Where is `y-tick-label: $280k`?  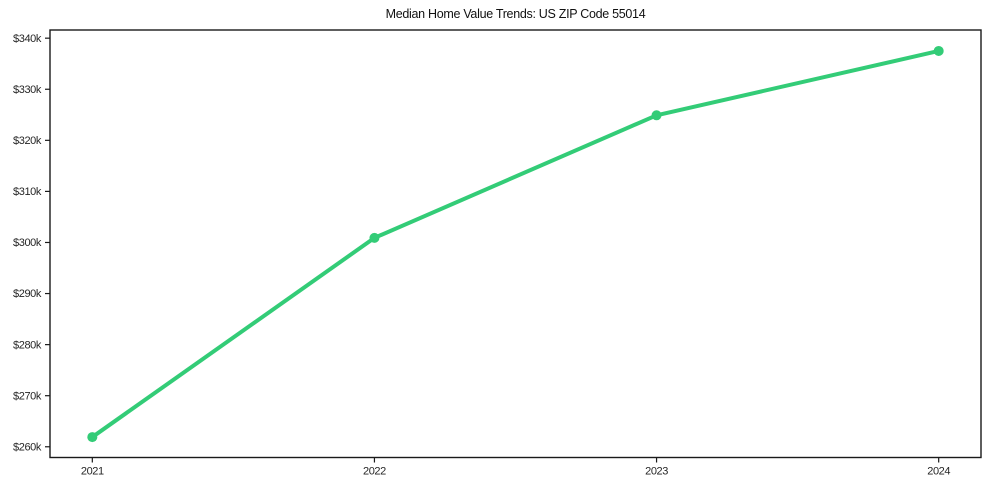 y-tick-label: $280k is located at coordinates (27, 345).